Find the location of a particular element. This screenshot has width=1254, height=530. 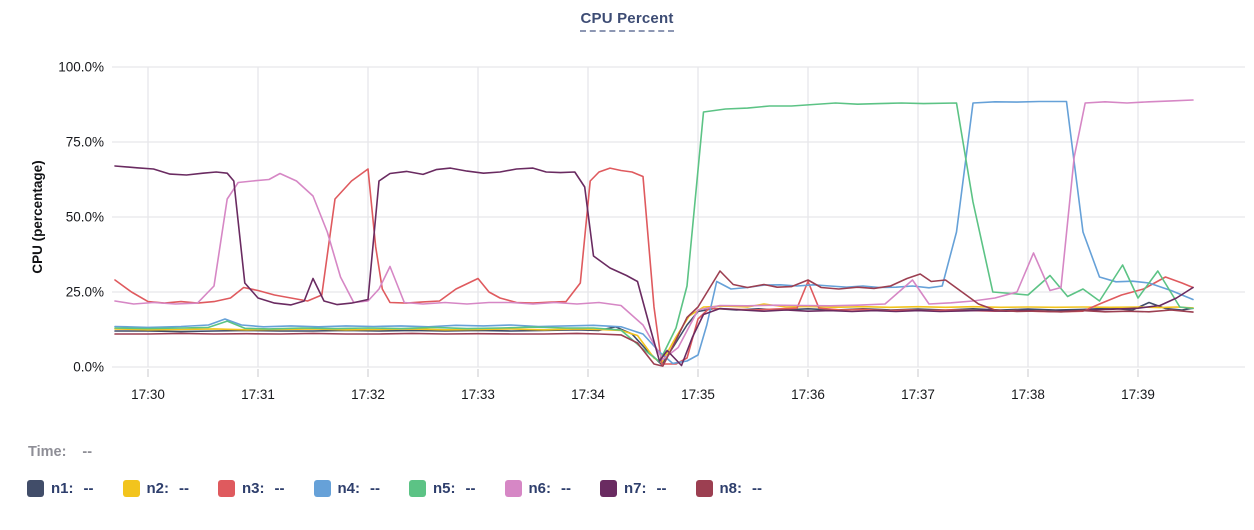

legend-label: n6: is located at coordinates (540, 488).